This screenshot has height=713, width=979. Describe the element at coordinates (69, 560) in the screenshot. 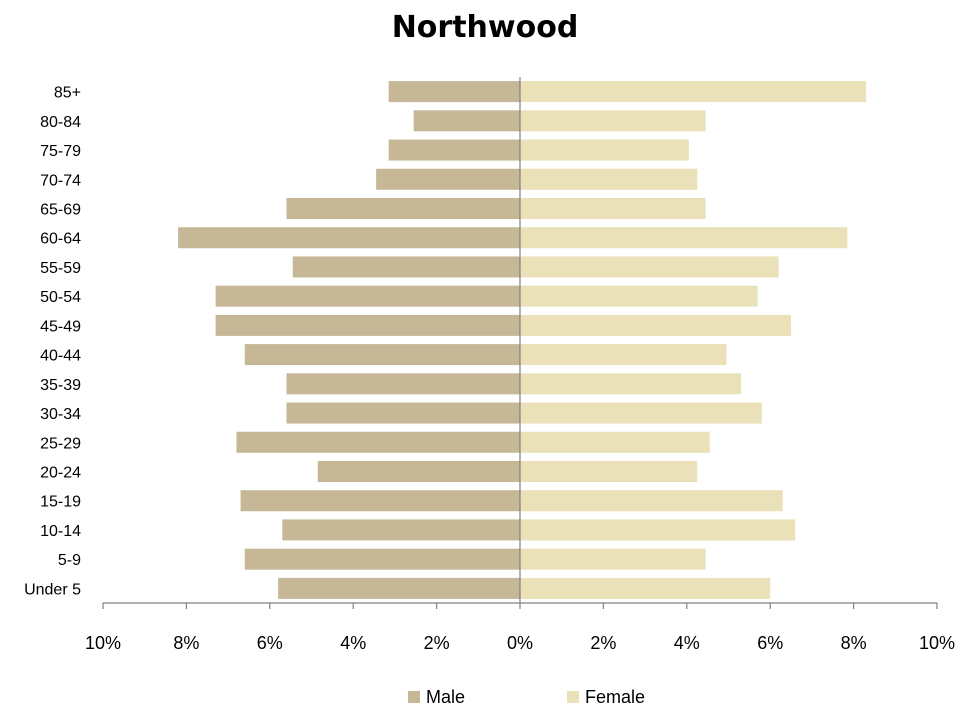

I see `category-label: 5-9` at that location.